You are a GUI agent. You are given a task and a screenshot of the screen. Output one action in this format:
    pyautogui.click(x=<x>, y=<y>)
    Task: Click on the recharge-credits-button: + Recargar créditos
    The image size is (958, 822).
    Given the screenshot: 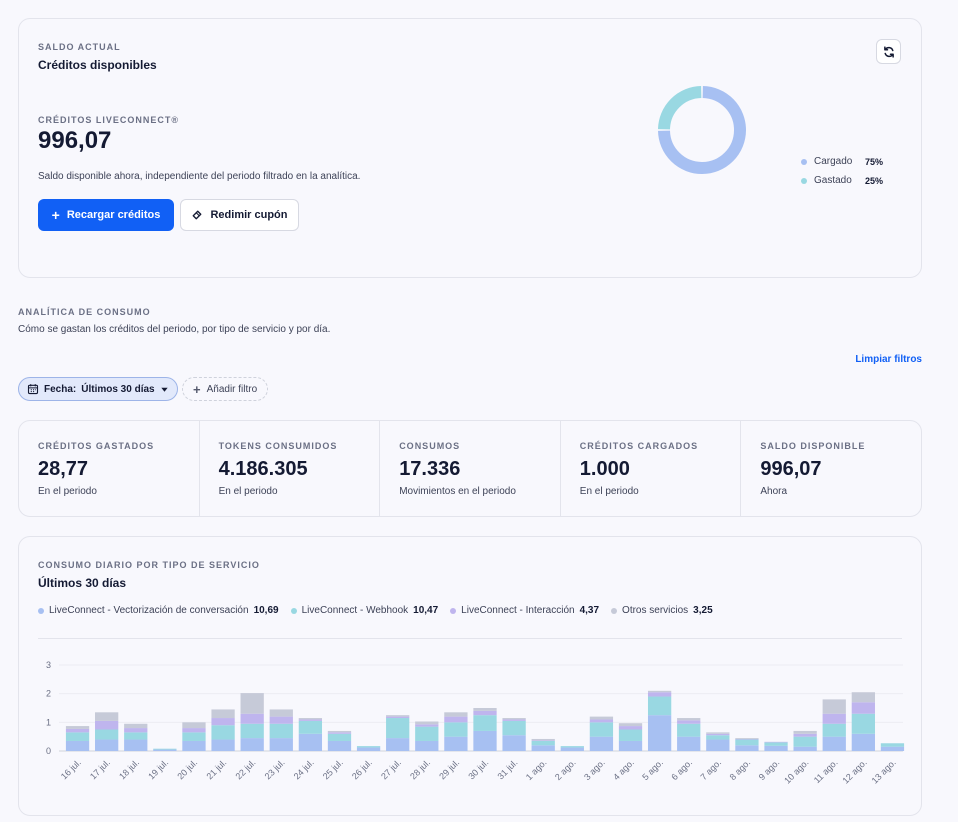 What is the action you would take?
    pyautogui.click(x=106, y=215)
    